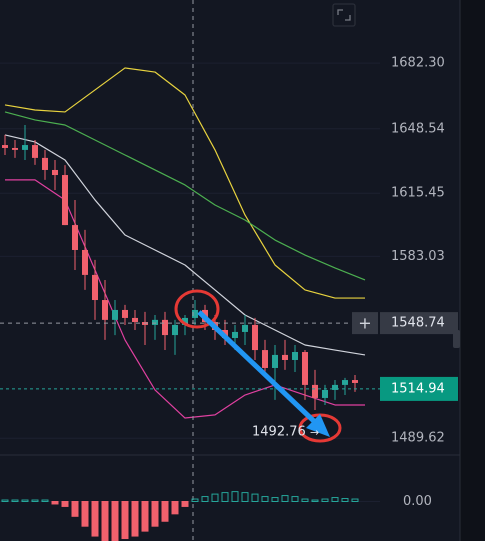 This screenshot has height=541, width=485. I want to click on crosshair-label: 1548.74, so click(418, 323).